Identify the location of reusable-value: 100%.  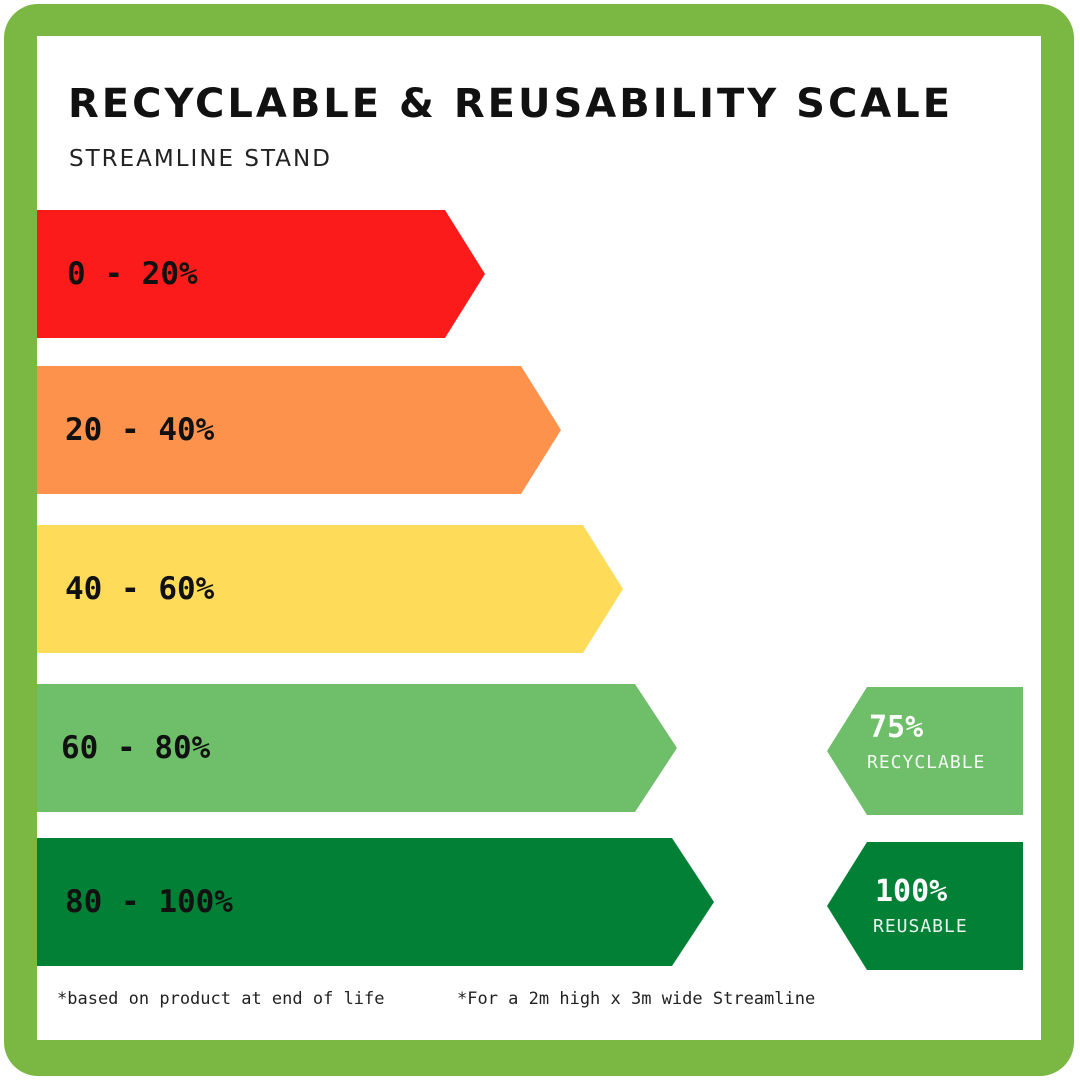
(911, 891).